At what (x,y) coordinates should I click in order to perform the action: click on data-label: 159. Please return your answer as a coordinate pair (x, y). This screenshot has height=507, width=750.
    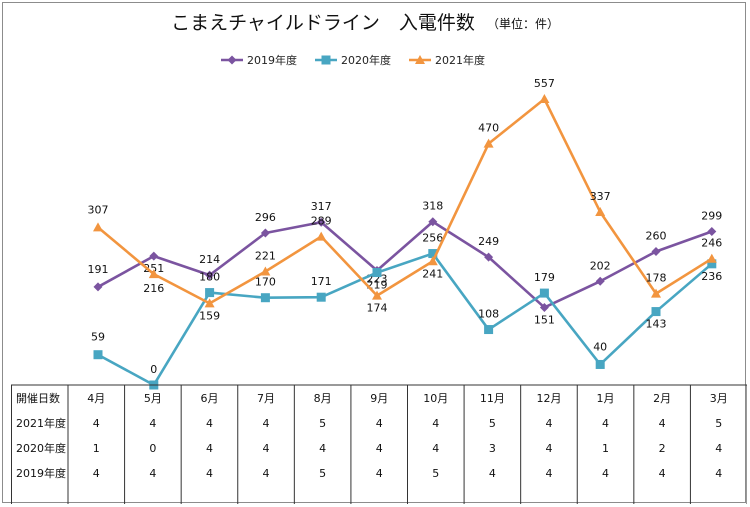
    Looking at the image, I should click on (209, 315).